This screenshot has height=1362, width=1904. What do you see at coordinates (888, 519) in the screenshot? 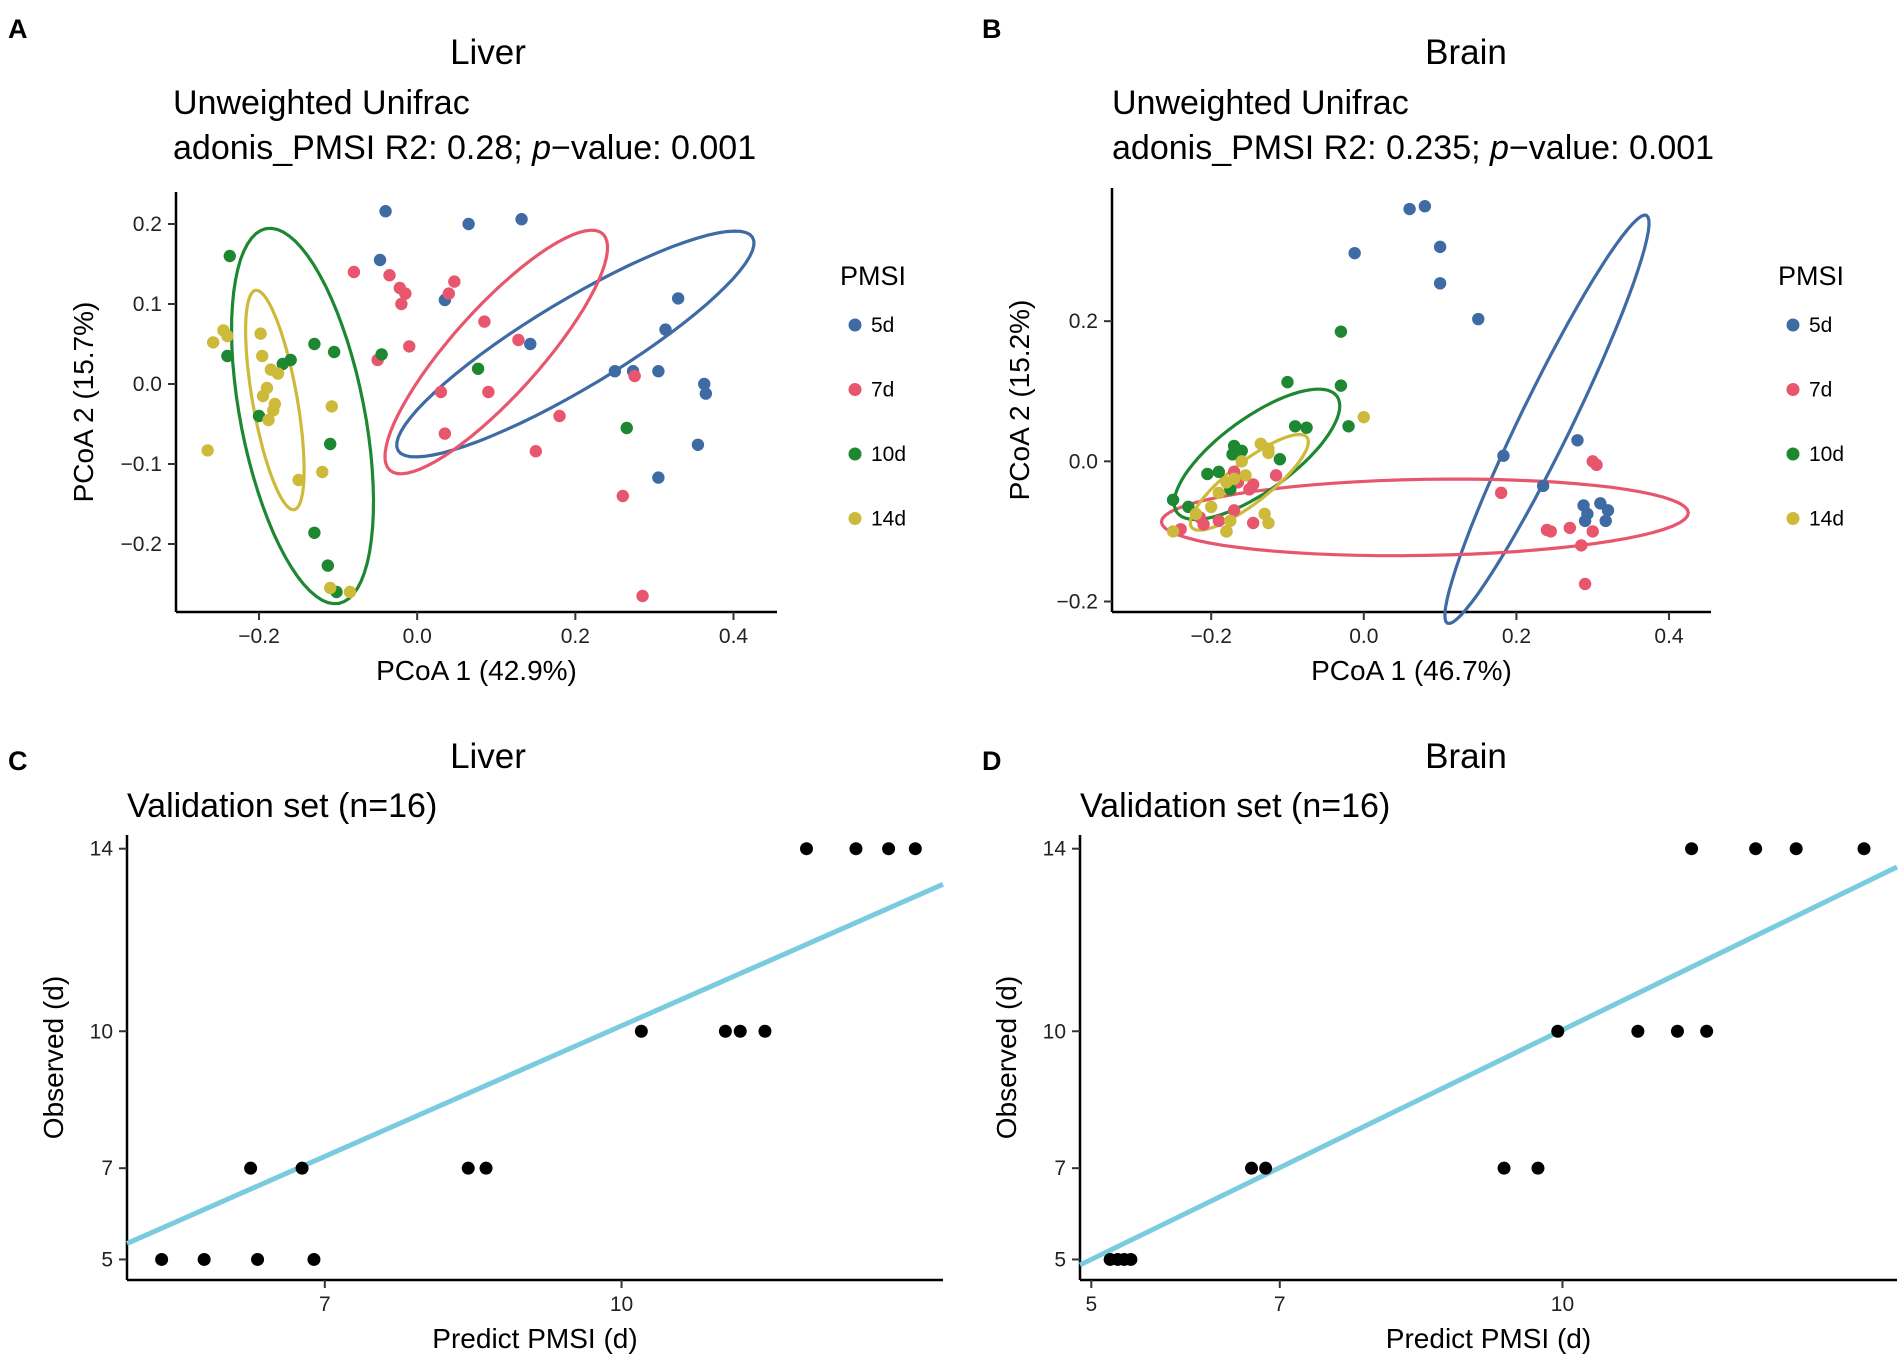
I see `legend-label-14d: 14d` at bounding box center [888, 519].